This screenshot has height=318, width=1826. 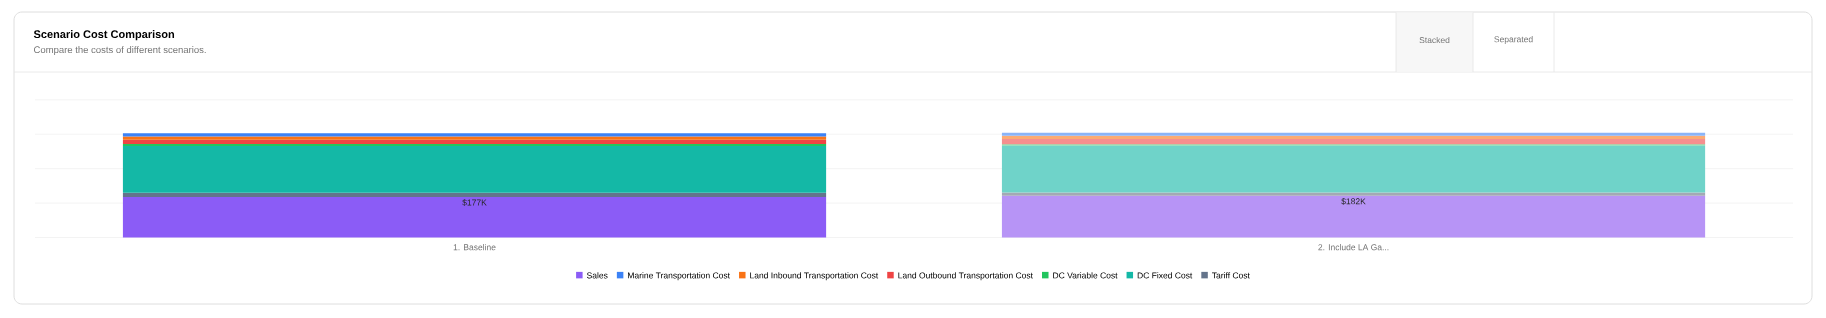 I want to click on legend-label: Land Inbound Transportation Cost, so click(x=814, y=276).